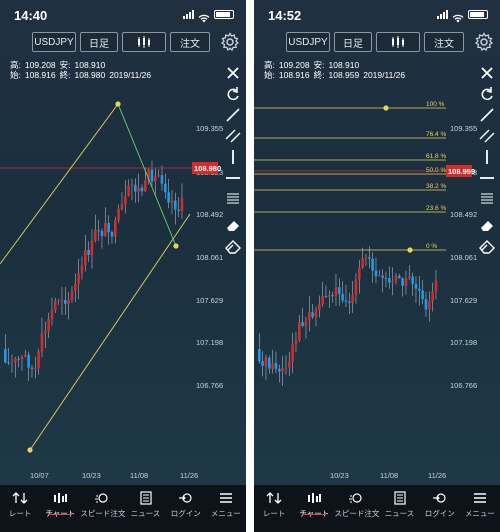  I want to click on trendline-icon, so click(487, 115).